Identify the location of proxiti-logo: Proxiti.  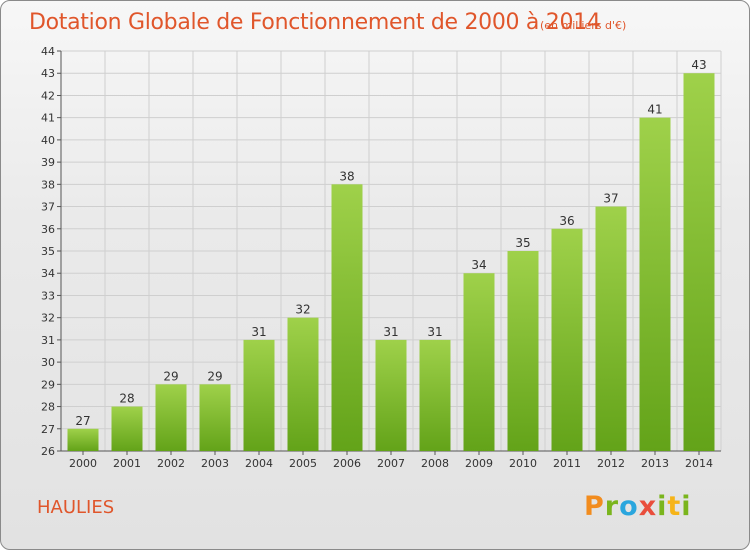
(638, 506).